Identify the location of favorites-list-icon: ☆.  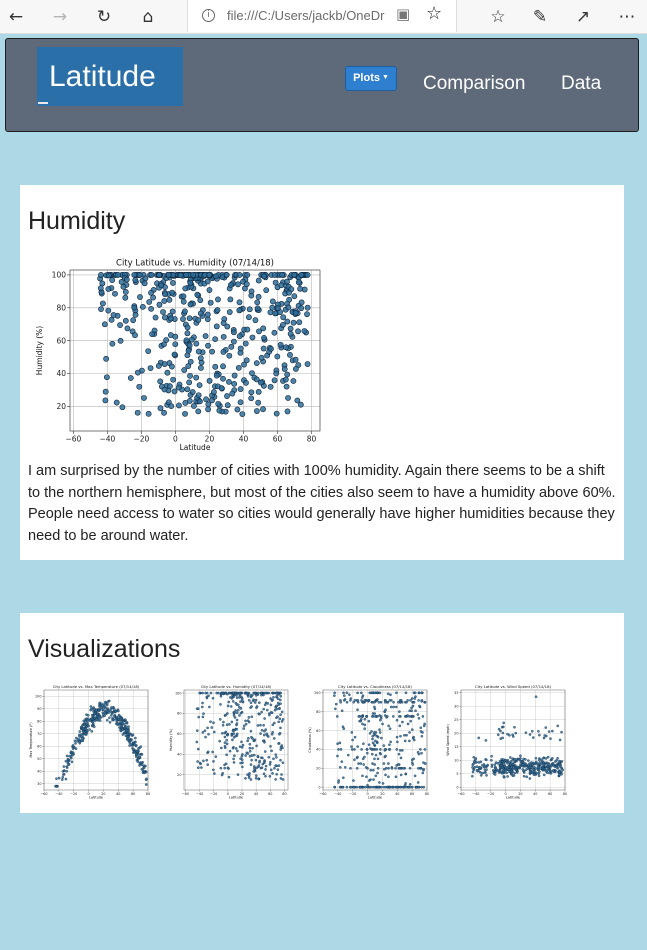
(498, 17).